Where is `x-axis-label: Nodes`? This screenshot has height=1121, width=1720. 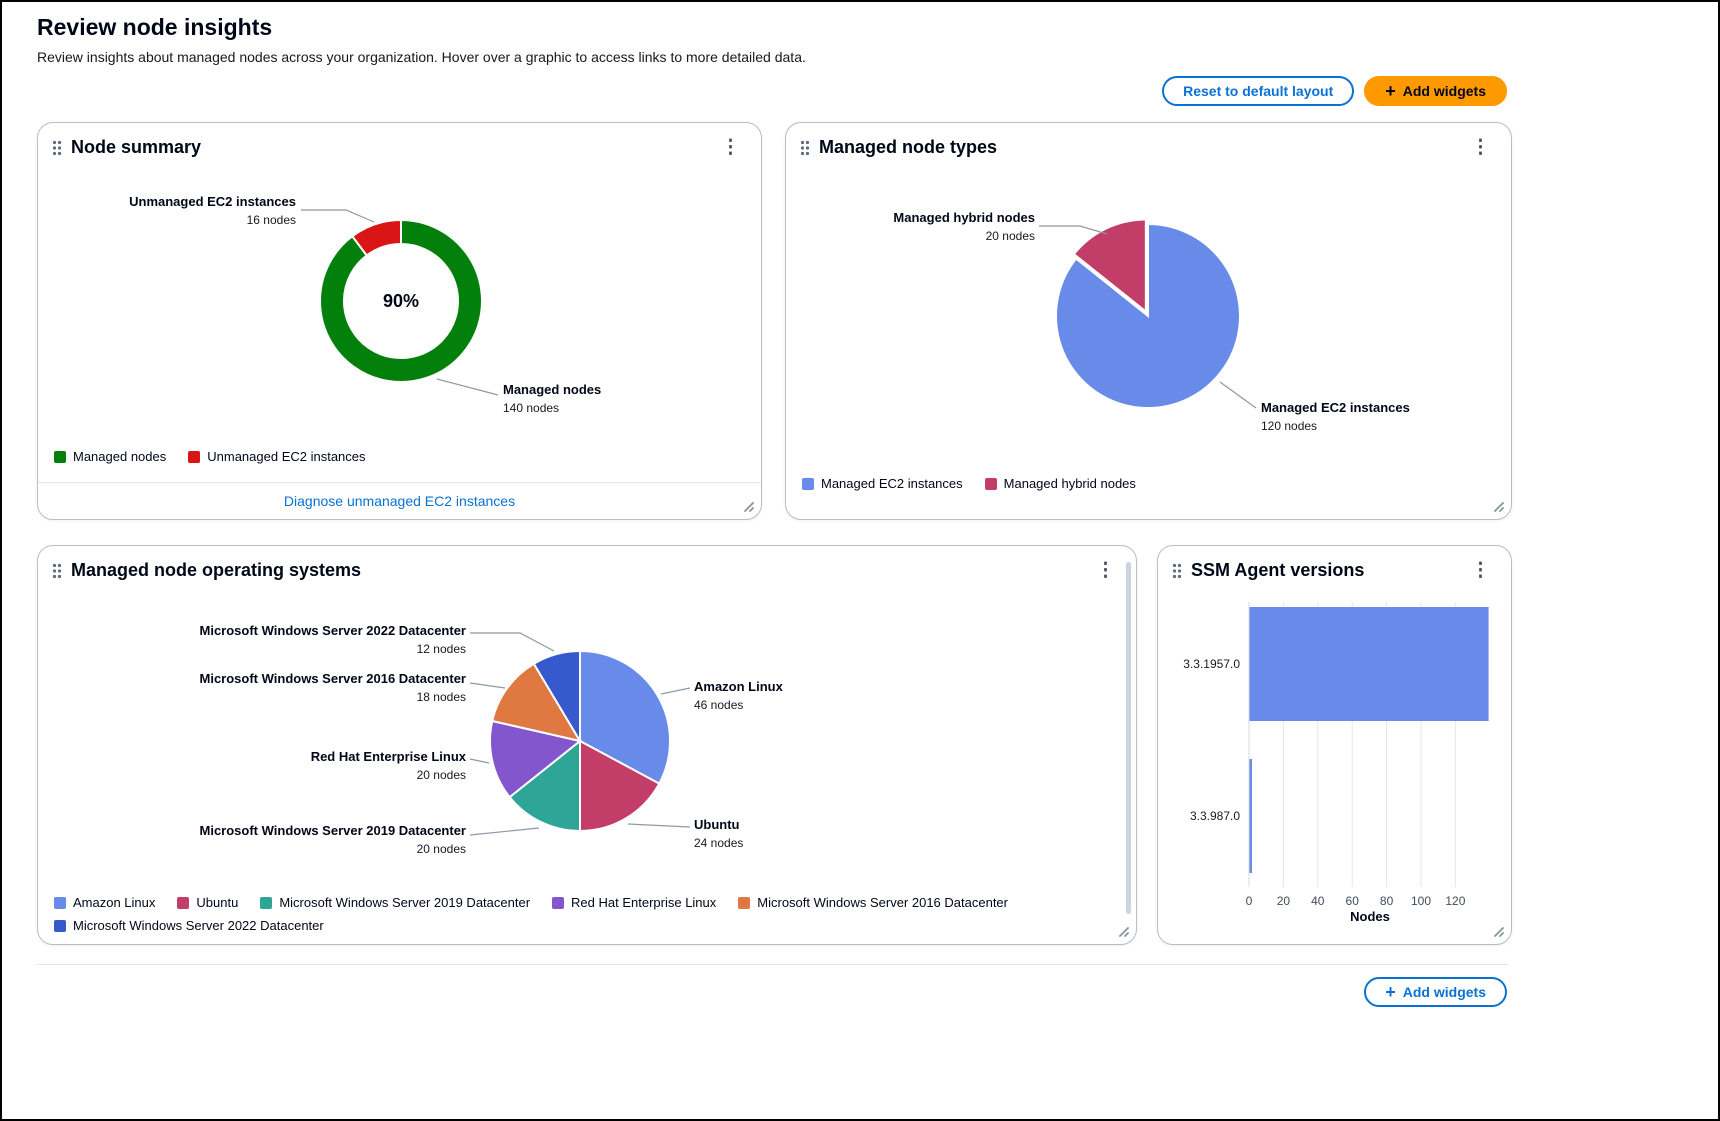 x-axis-label: Nodes is located at coordinates (1370, 916).